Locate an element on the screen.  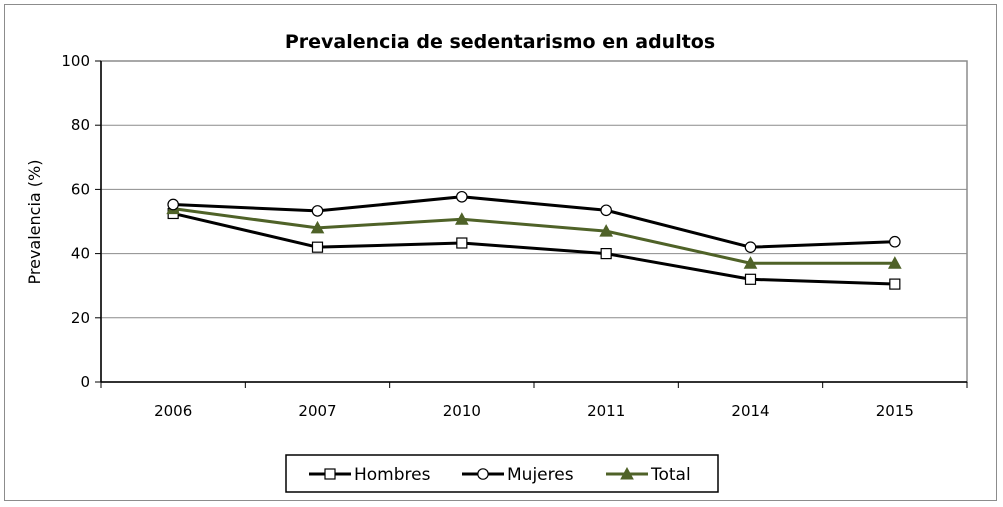
y-tick-label: 60 is located at coordinates (80, 189).